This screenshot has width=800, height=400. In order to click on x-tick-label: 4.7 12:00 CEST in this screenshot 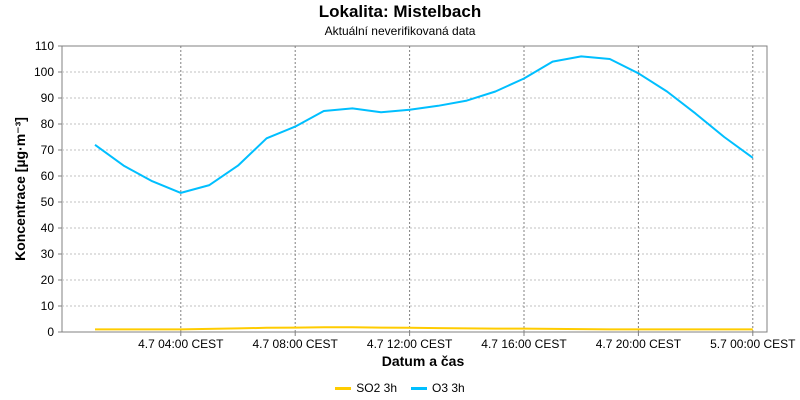, I will do `click(410, 344)`.